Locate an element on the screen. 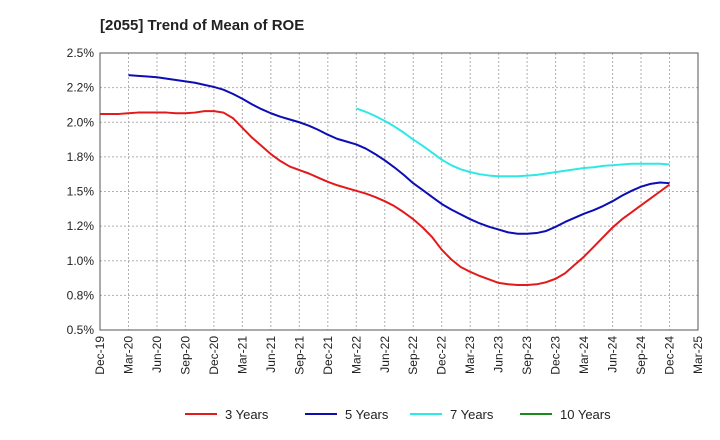  y-tick-label: 1.5% is located at coordinates (81, 192).